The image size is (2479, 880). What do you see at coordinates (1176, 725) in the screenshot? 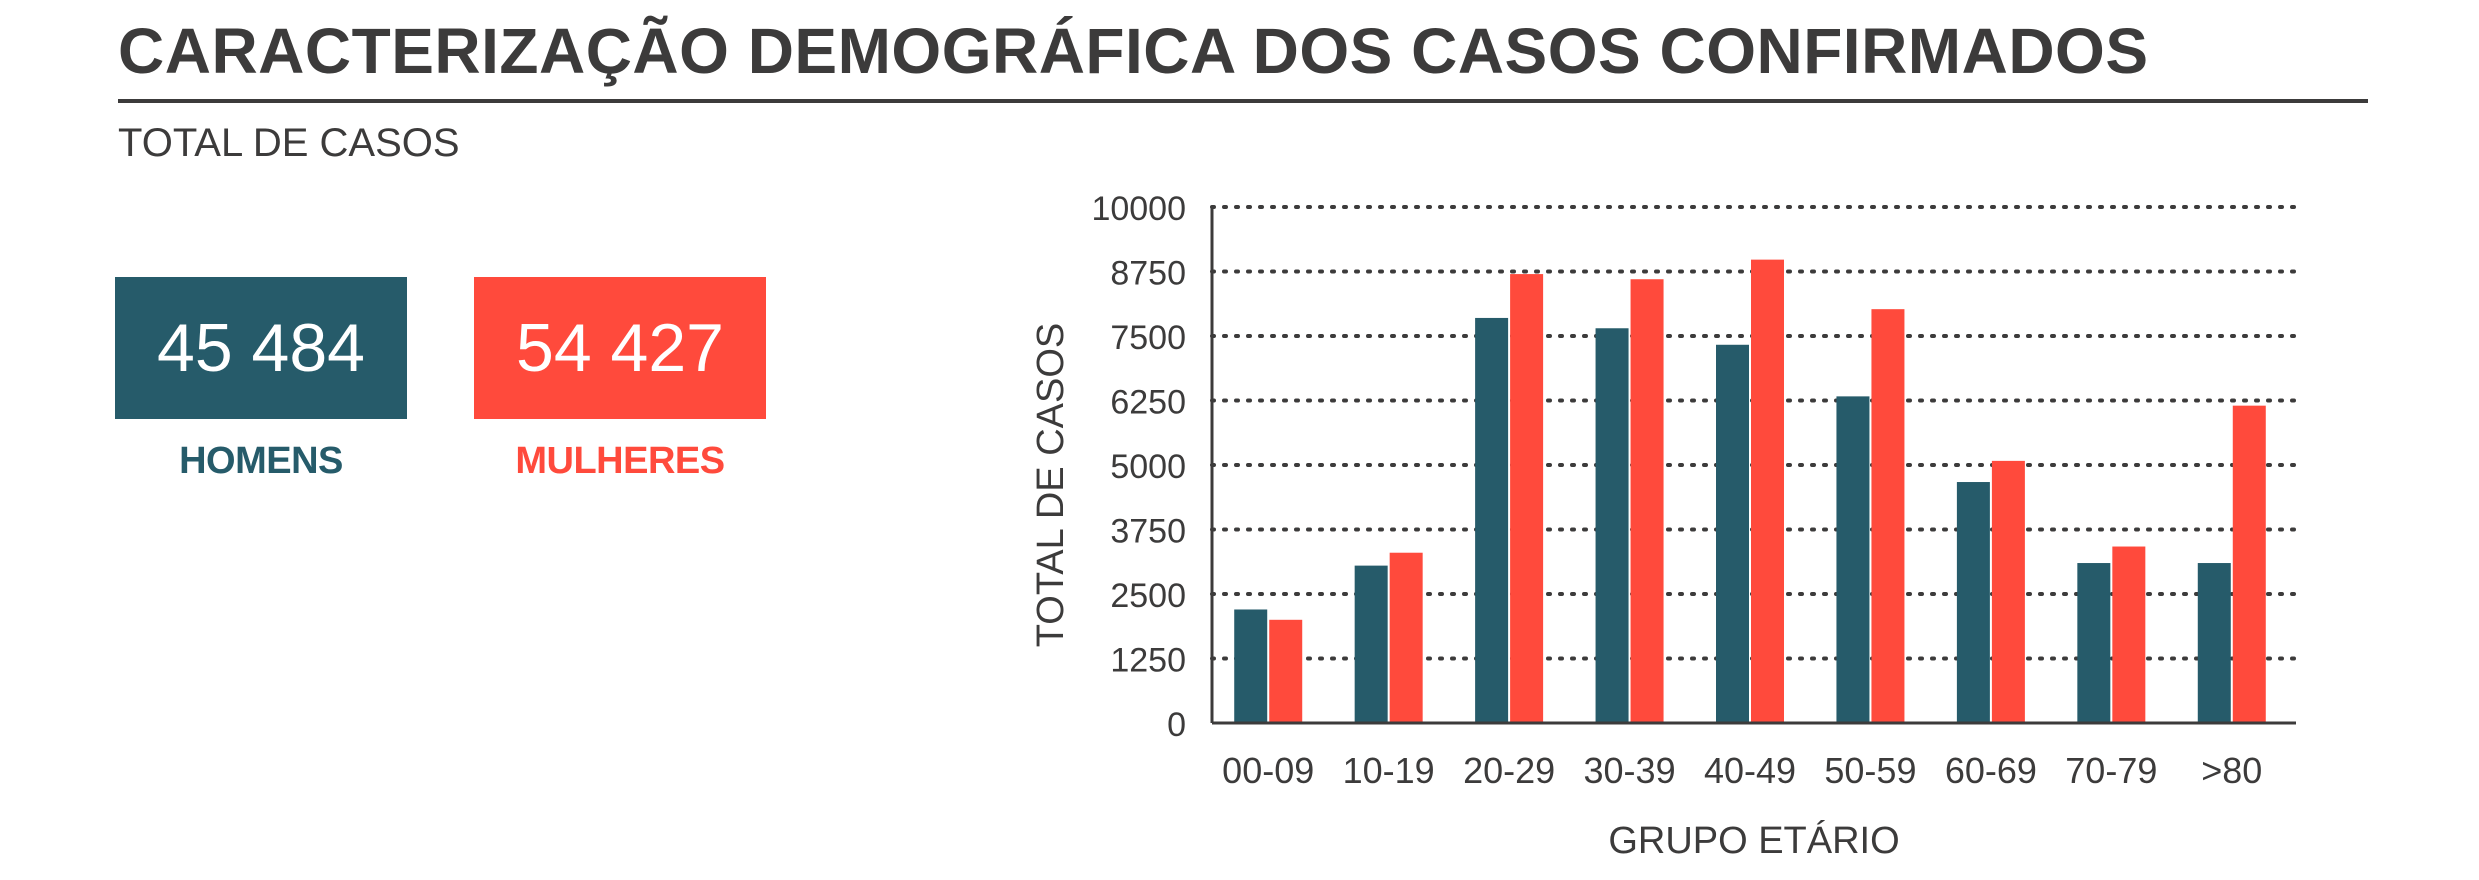
I see `y-tick-label: 0` at bounding box center [1176, 725].